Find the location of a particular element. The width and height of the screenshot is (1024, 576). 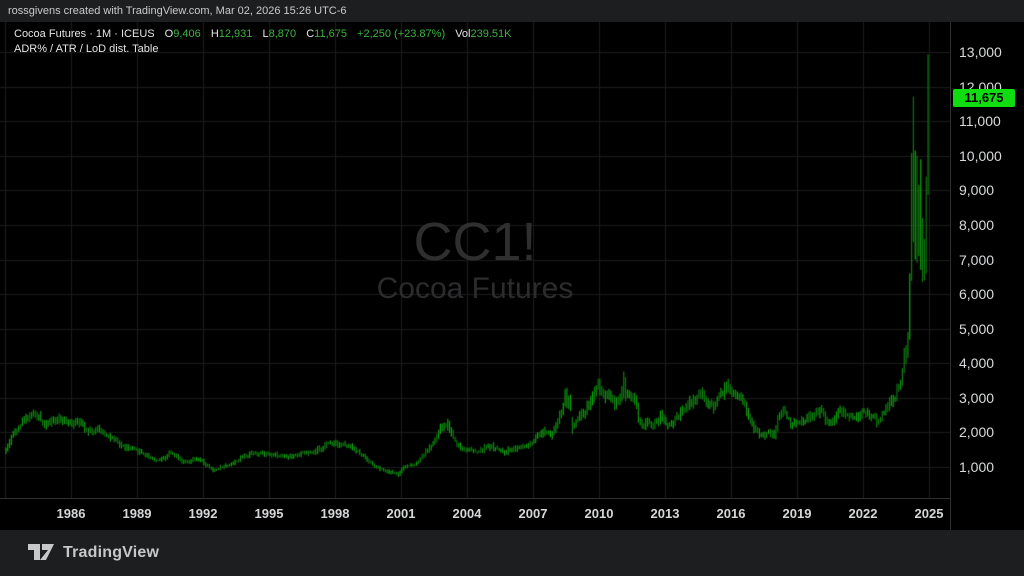

x-axis-label: 1989 is located at coordinates (137, 513).